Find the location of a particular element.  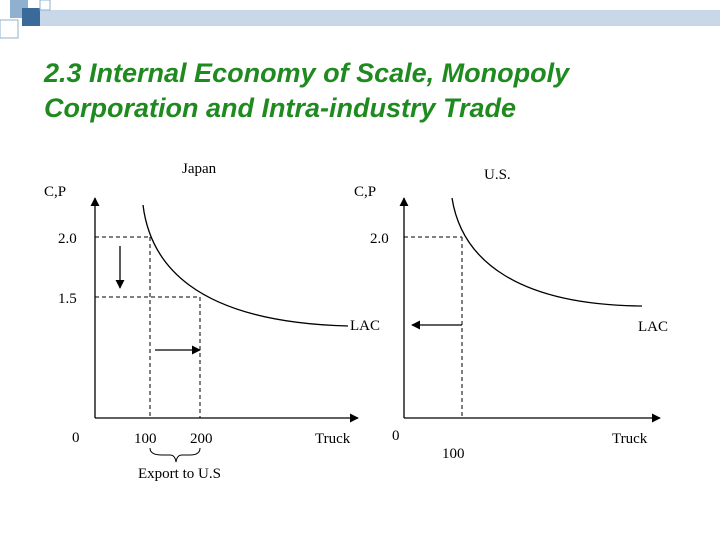

title-line-2: Corporation and Intra-industry Trade is located at coordinates (280, 108).